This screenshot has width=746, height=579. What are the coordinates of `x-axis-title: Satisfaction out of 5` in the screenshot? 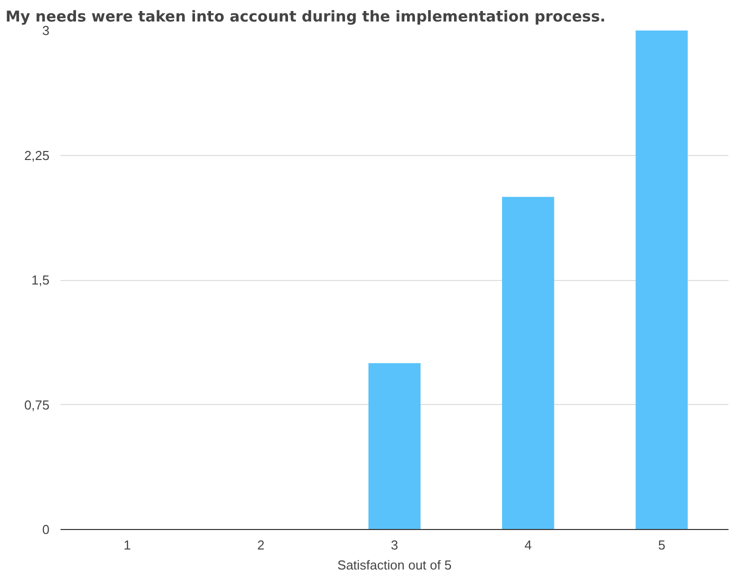 It's located at (394, 565).